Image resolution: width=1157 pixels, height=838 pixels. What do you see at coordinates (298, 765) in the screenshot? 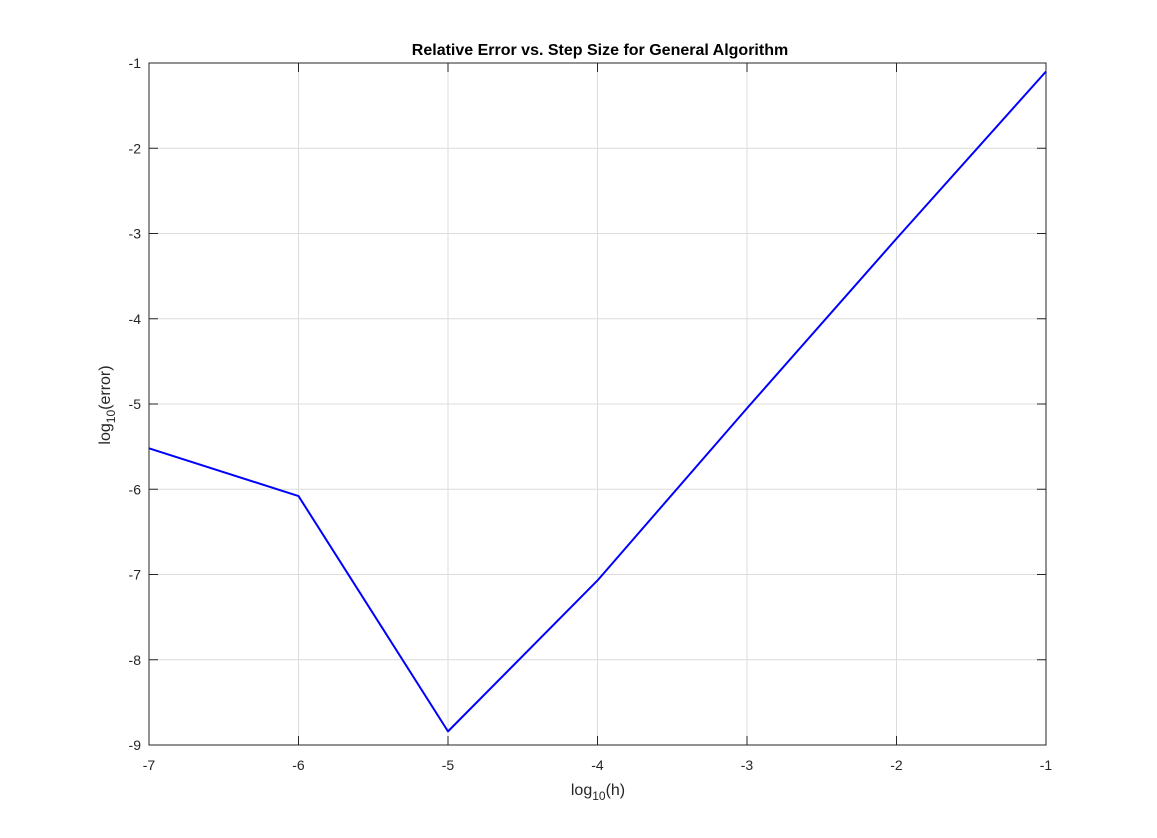
I see `x-tick-label: -6` at bounding box center [298, 765].